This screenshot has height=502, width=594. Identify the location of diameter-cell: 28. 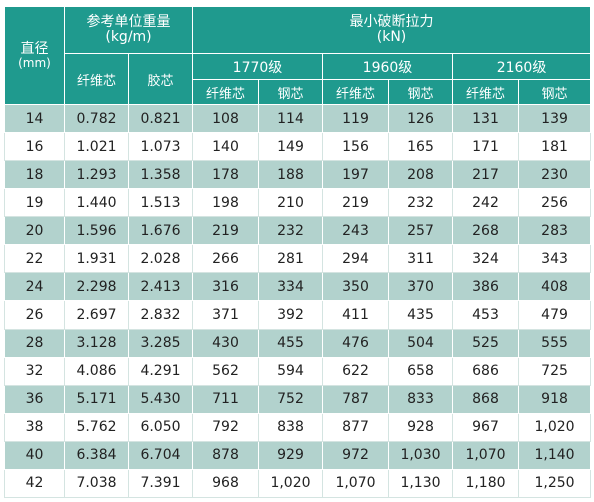
(34, 343).